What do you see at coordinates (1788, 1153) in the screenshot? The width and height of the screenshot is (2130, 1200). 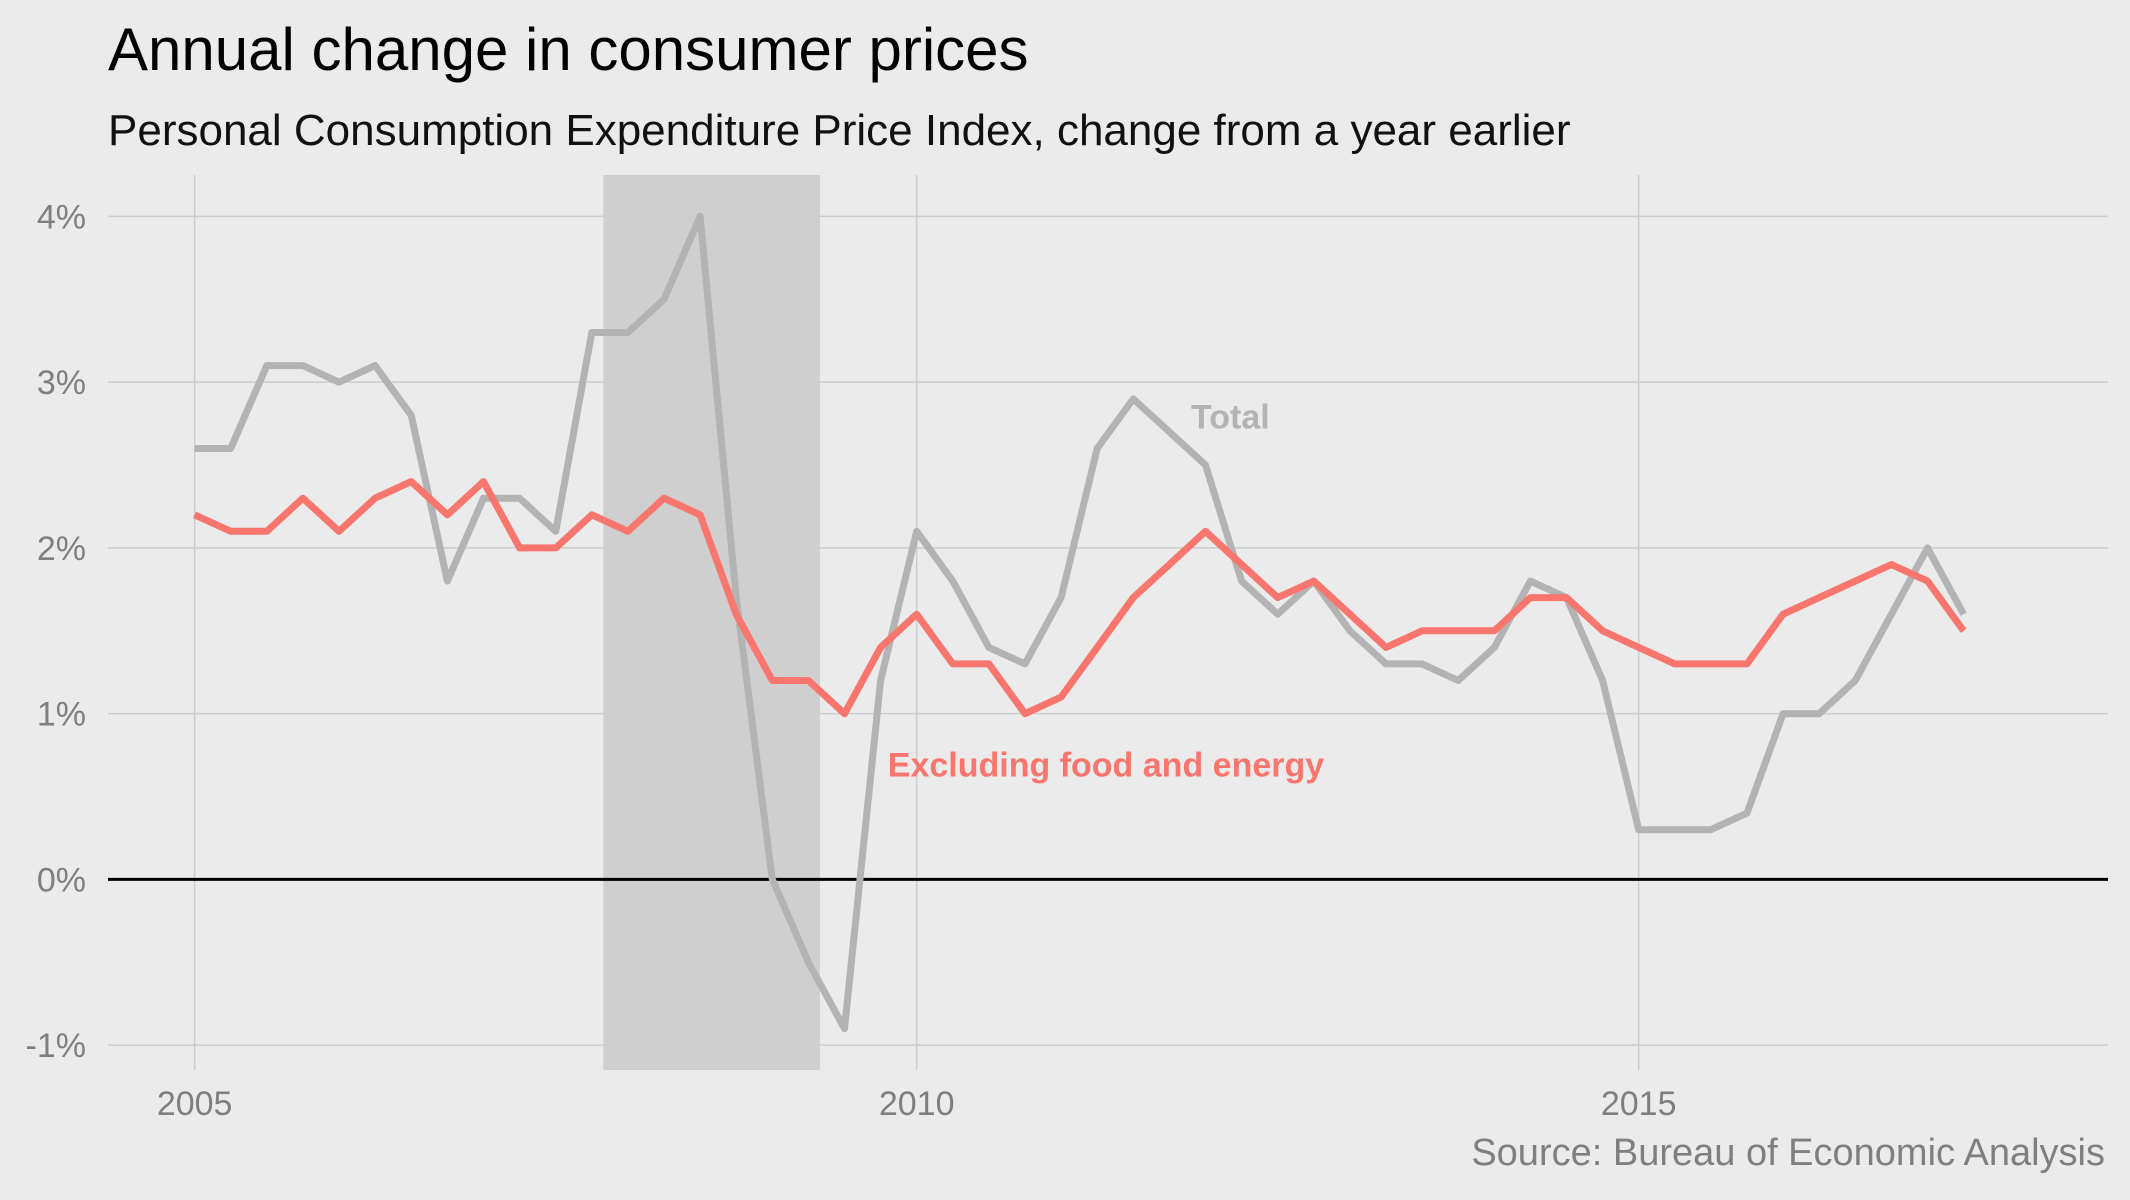 I see `source-note: Source: Bureau of Economic Analysis` at bounding box center [1788, 1153].